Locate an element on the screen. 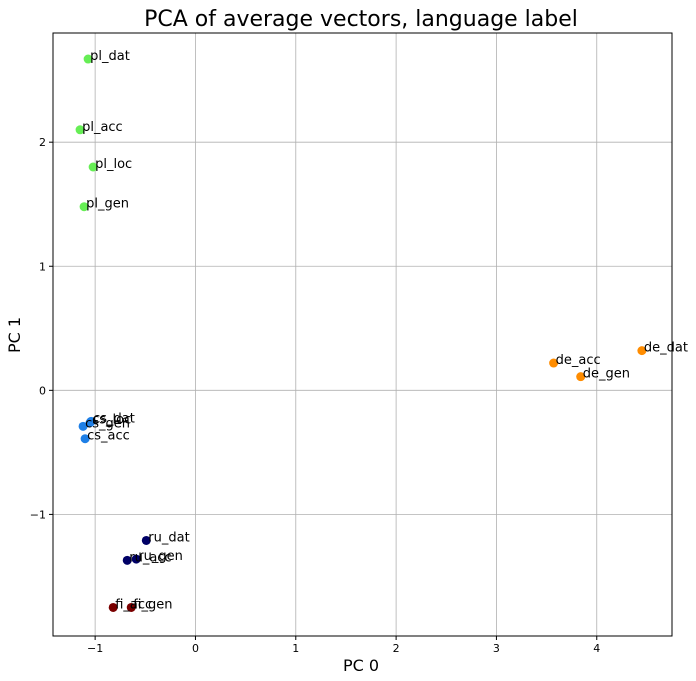  x-tick-label: 2 is located at coordinates (396, 648).